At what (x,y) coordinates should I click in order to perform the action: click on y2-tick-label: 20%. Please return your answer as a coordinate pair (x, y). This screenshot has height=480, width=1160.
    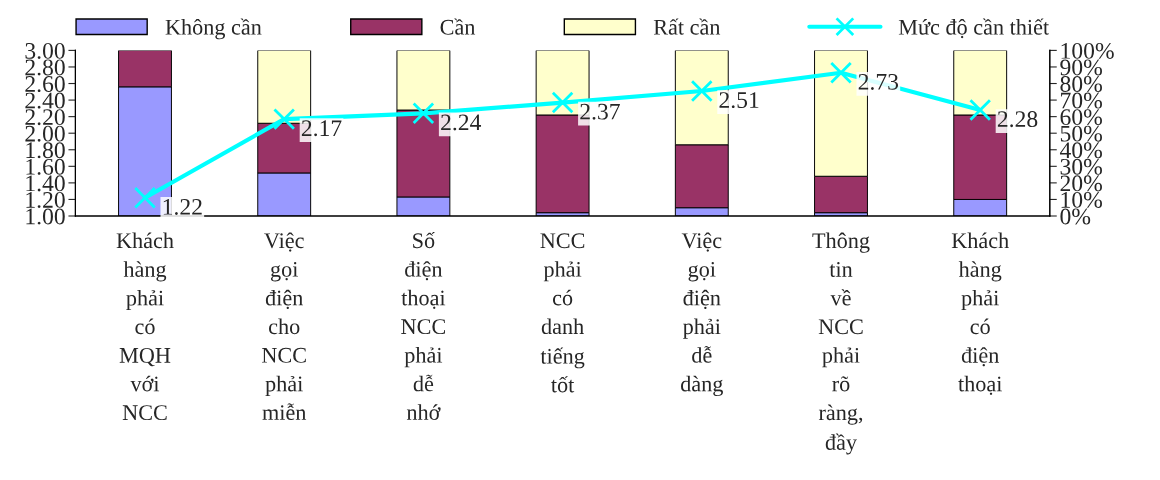
    Looking at the image, I should click on (1081, 183).